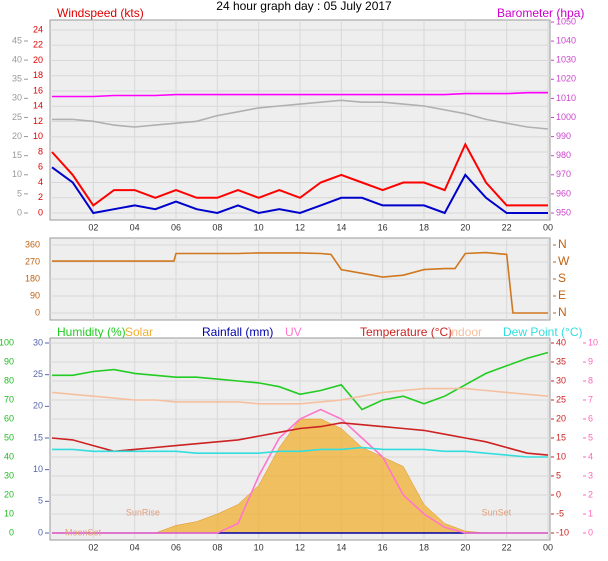 The height and width of the screenshot is (561, 608). I want to click on y-tick-label: 4, so click(40, 182).